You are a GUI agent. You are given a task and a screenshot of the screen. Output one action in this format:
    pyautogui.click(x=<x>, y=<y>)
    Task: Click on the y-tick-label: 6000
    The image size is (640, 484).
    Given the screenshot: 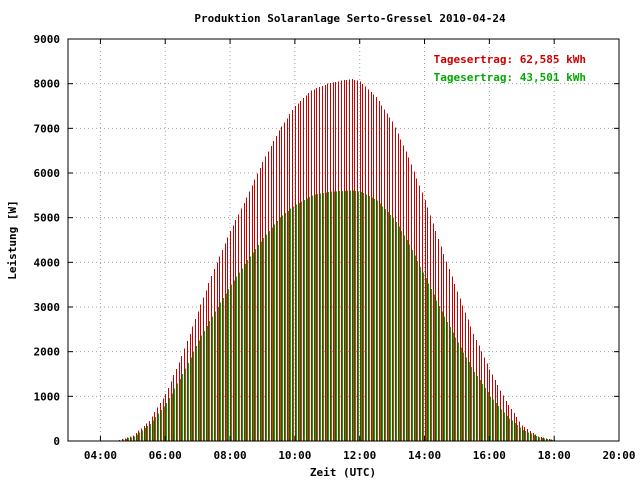 What is the action you would take?
    pyautogui.click(x=47, y=173)
    